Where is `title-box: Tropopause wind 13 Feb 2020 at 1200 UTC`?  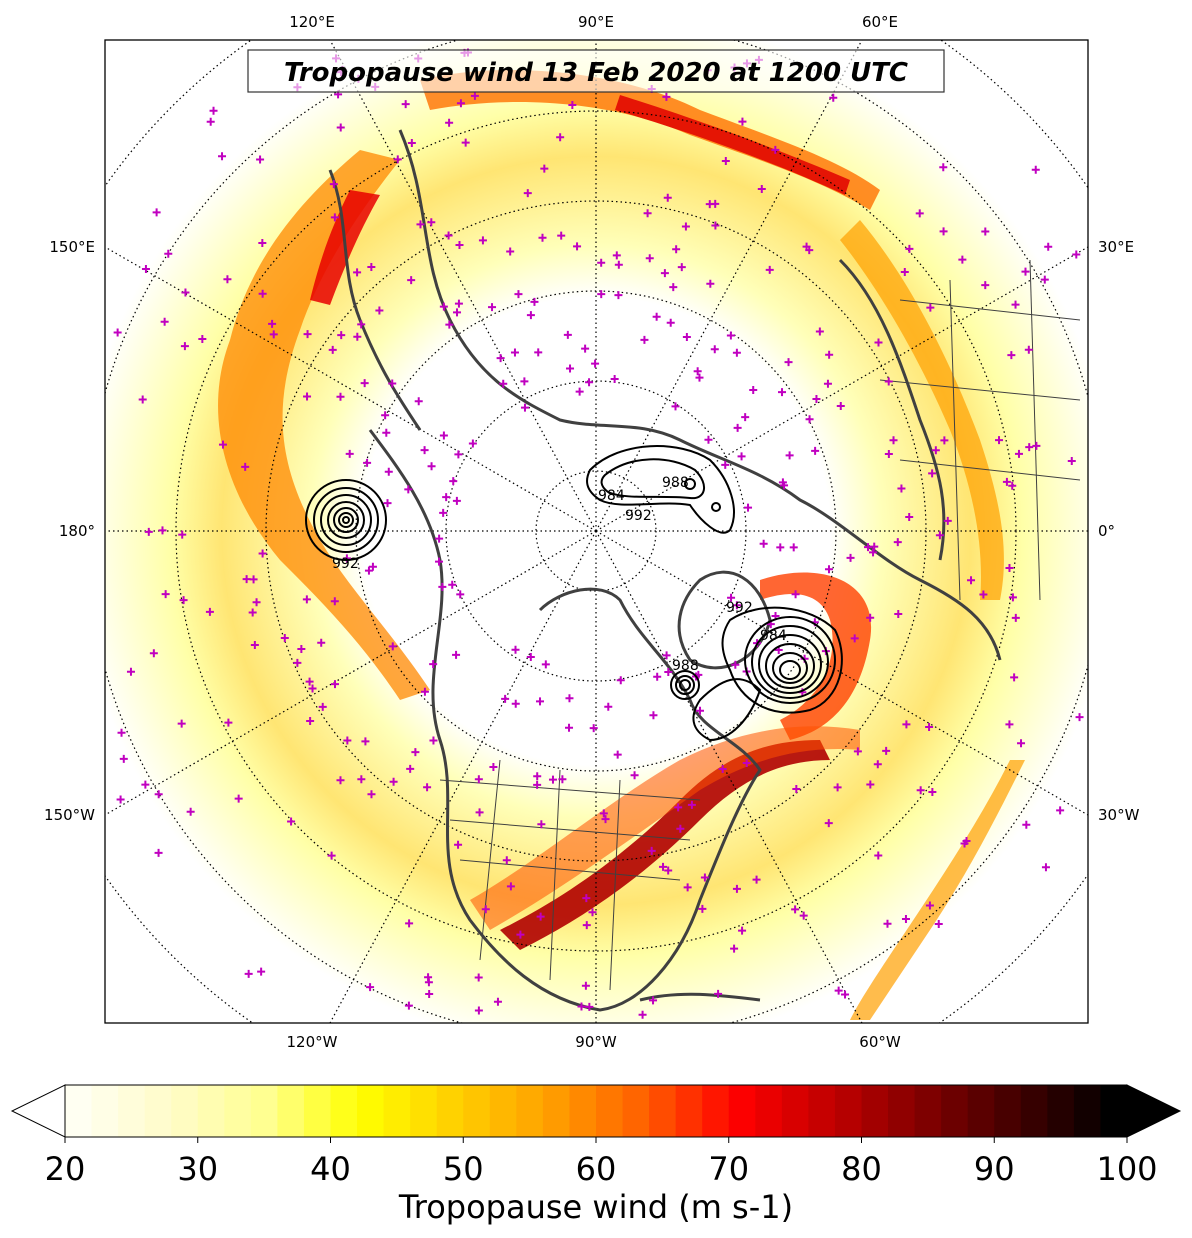
title-box: Tropopause wind 13 Feb 2020 at 1200 UTC is located at coordinates (596, 71).